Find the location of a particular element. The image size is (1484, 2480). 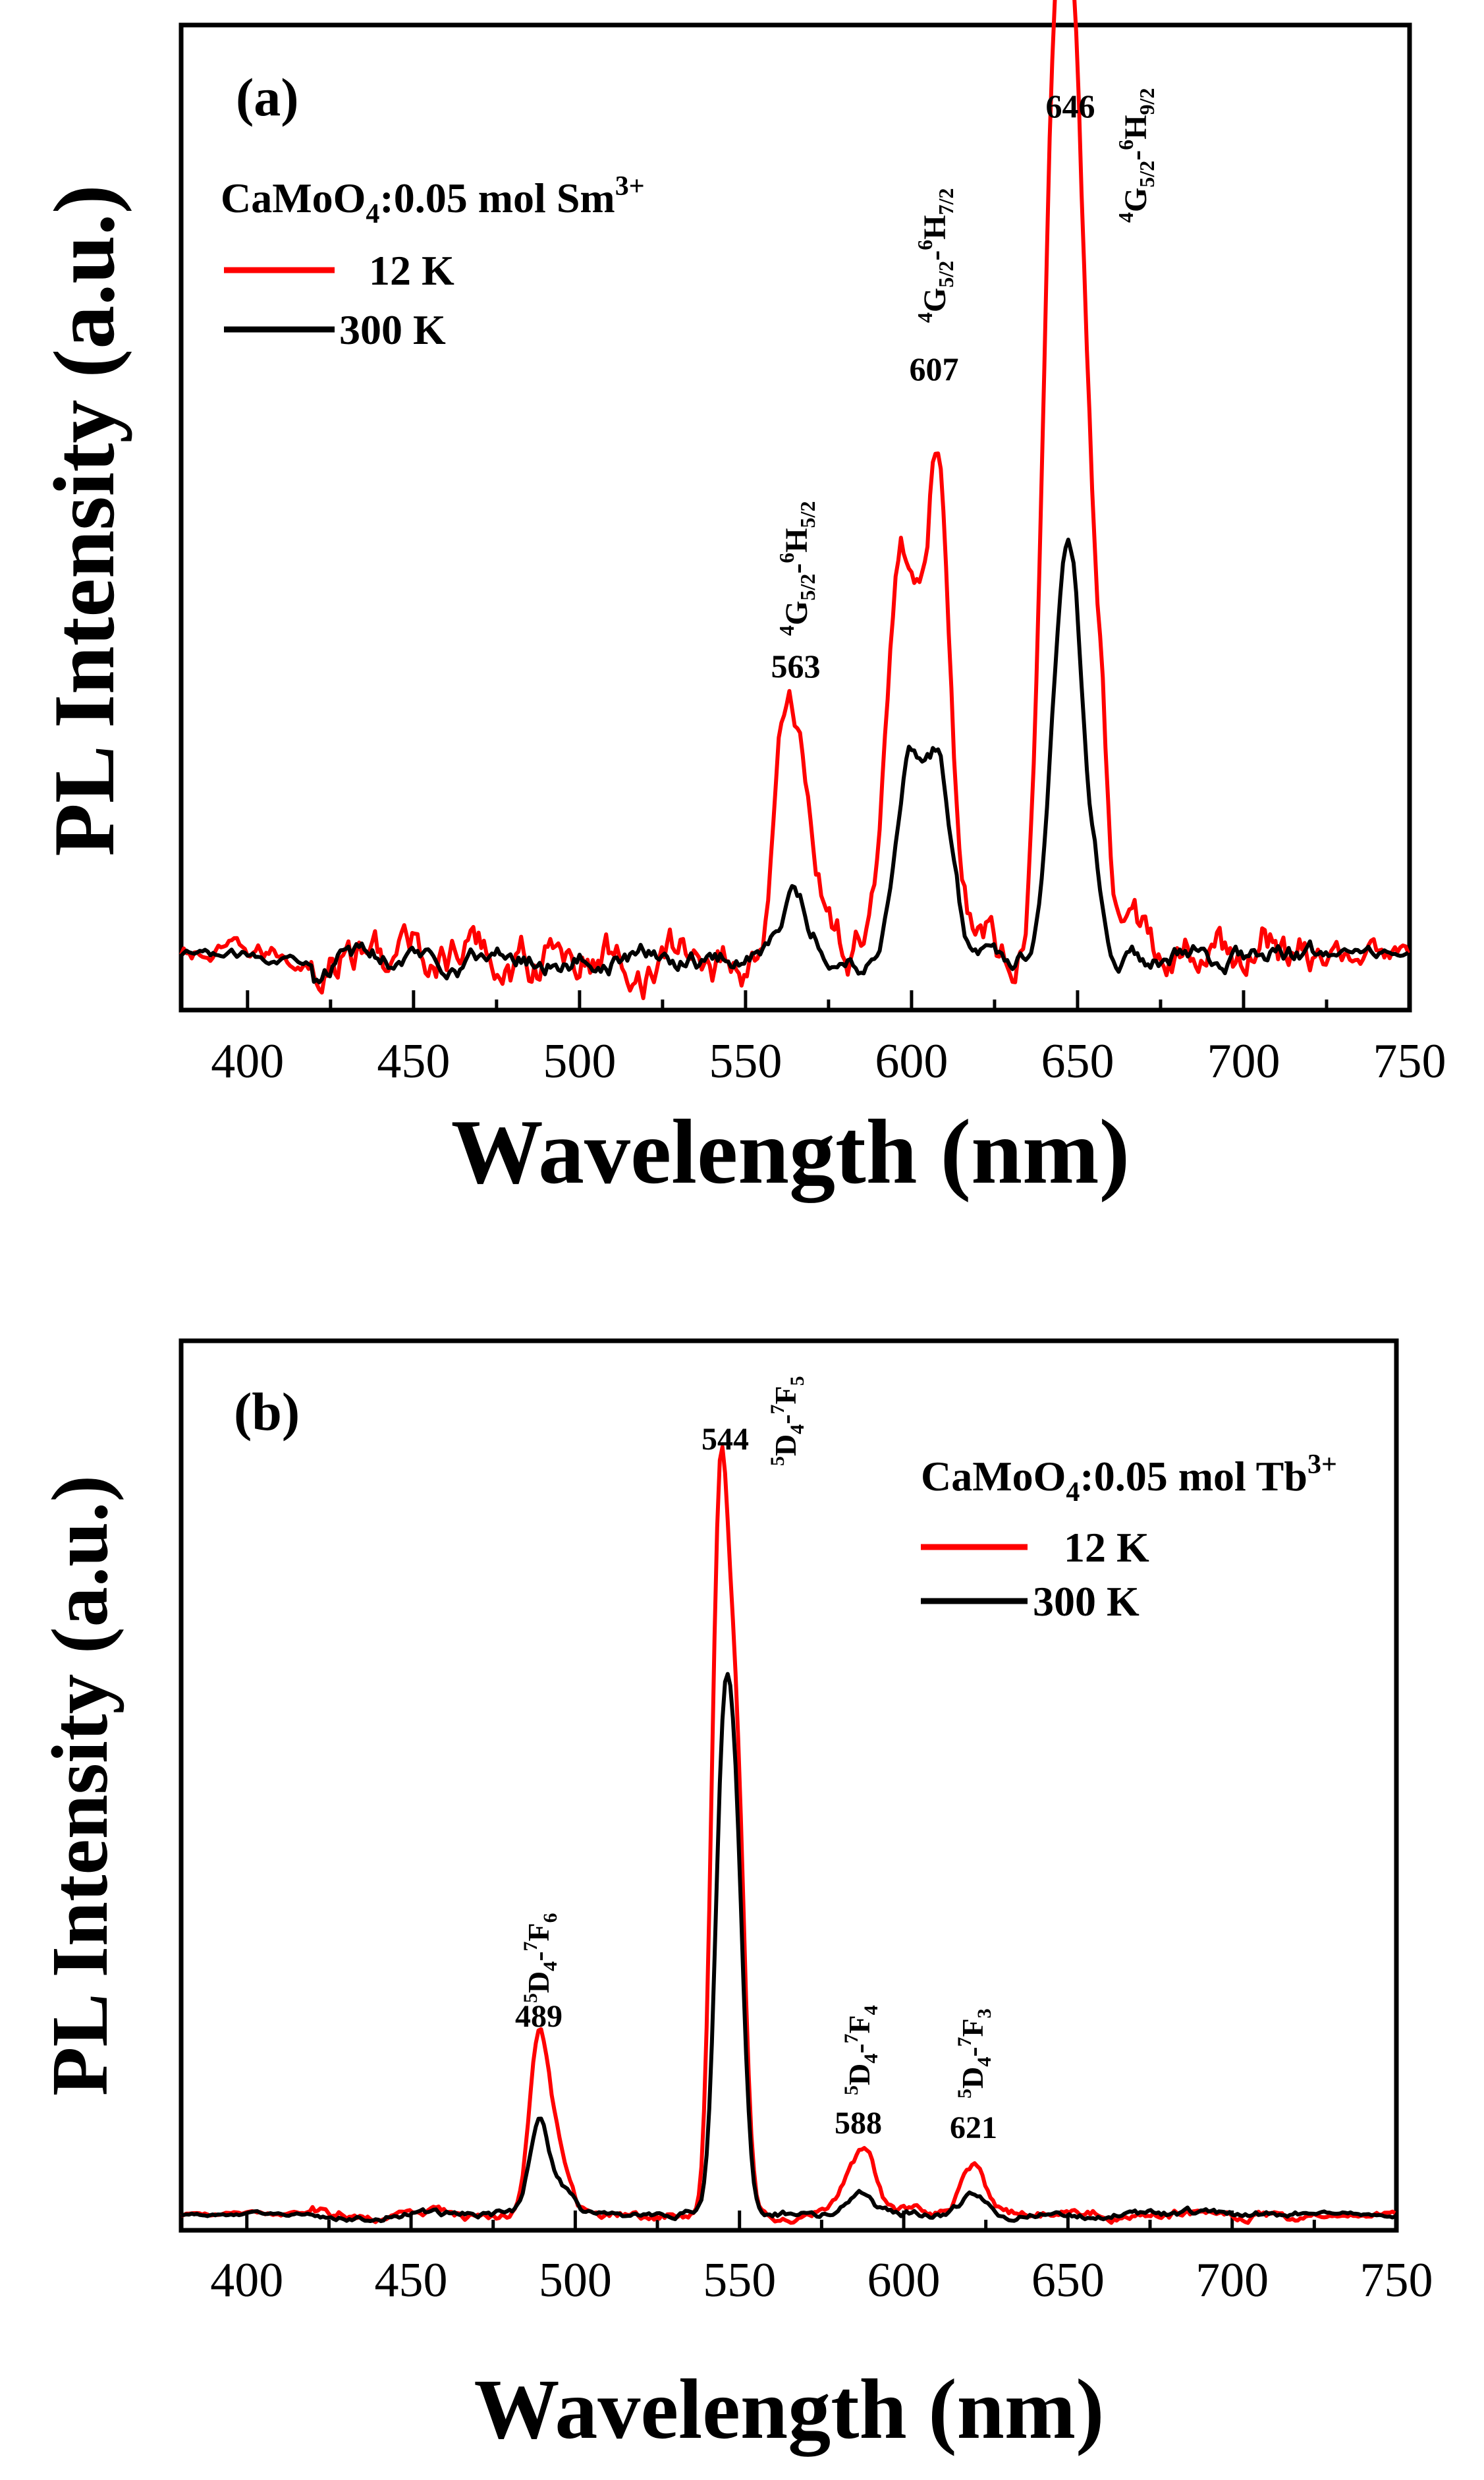

peak-label-621: 621 is located at coordinates (973, 2127).